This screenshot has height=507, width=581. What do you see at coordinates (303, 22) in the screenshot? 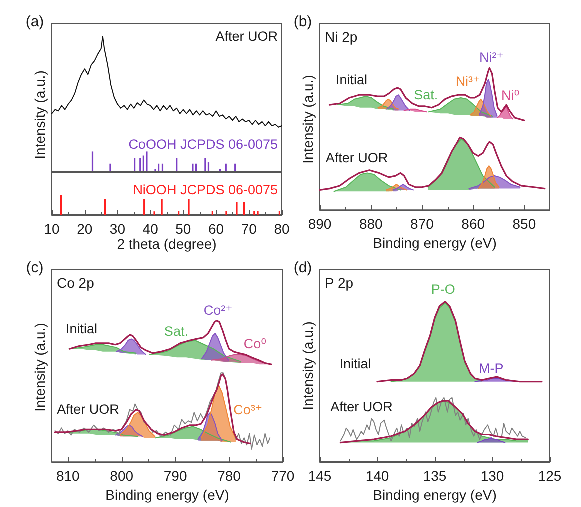
I see `chart-title: (b)` at bounding box center [303, 22].